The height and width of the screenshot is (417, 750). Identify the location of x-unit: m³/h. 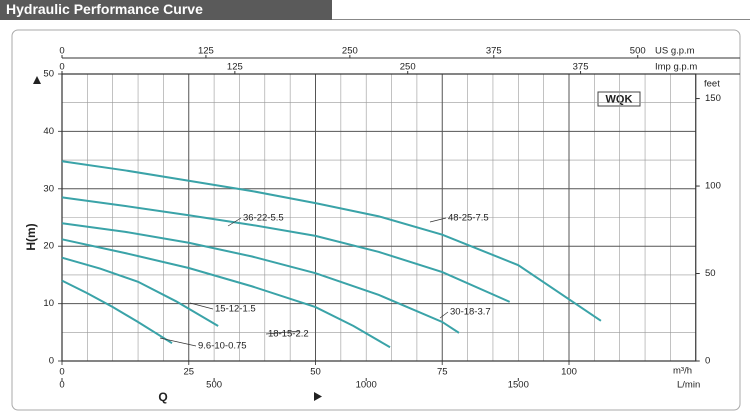
(682, 371).